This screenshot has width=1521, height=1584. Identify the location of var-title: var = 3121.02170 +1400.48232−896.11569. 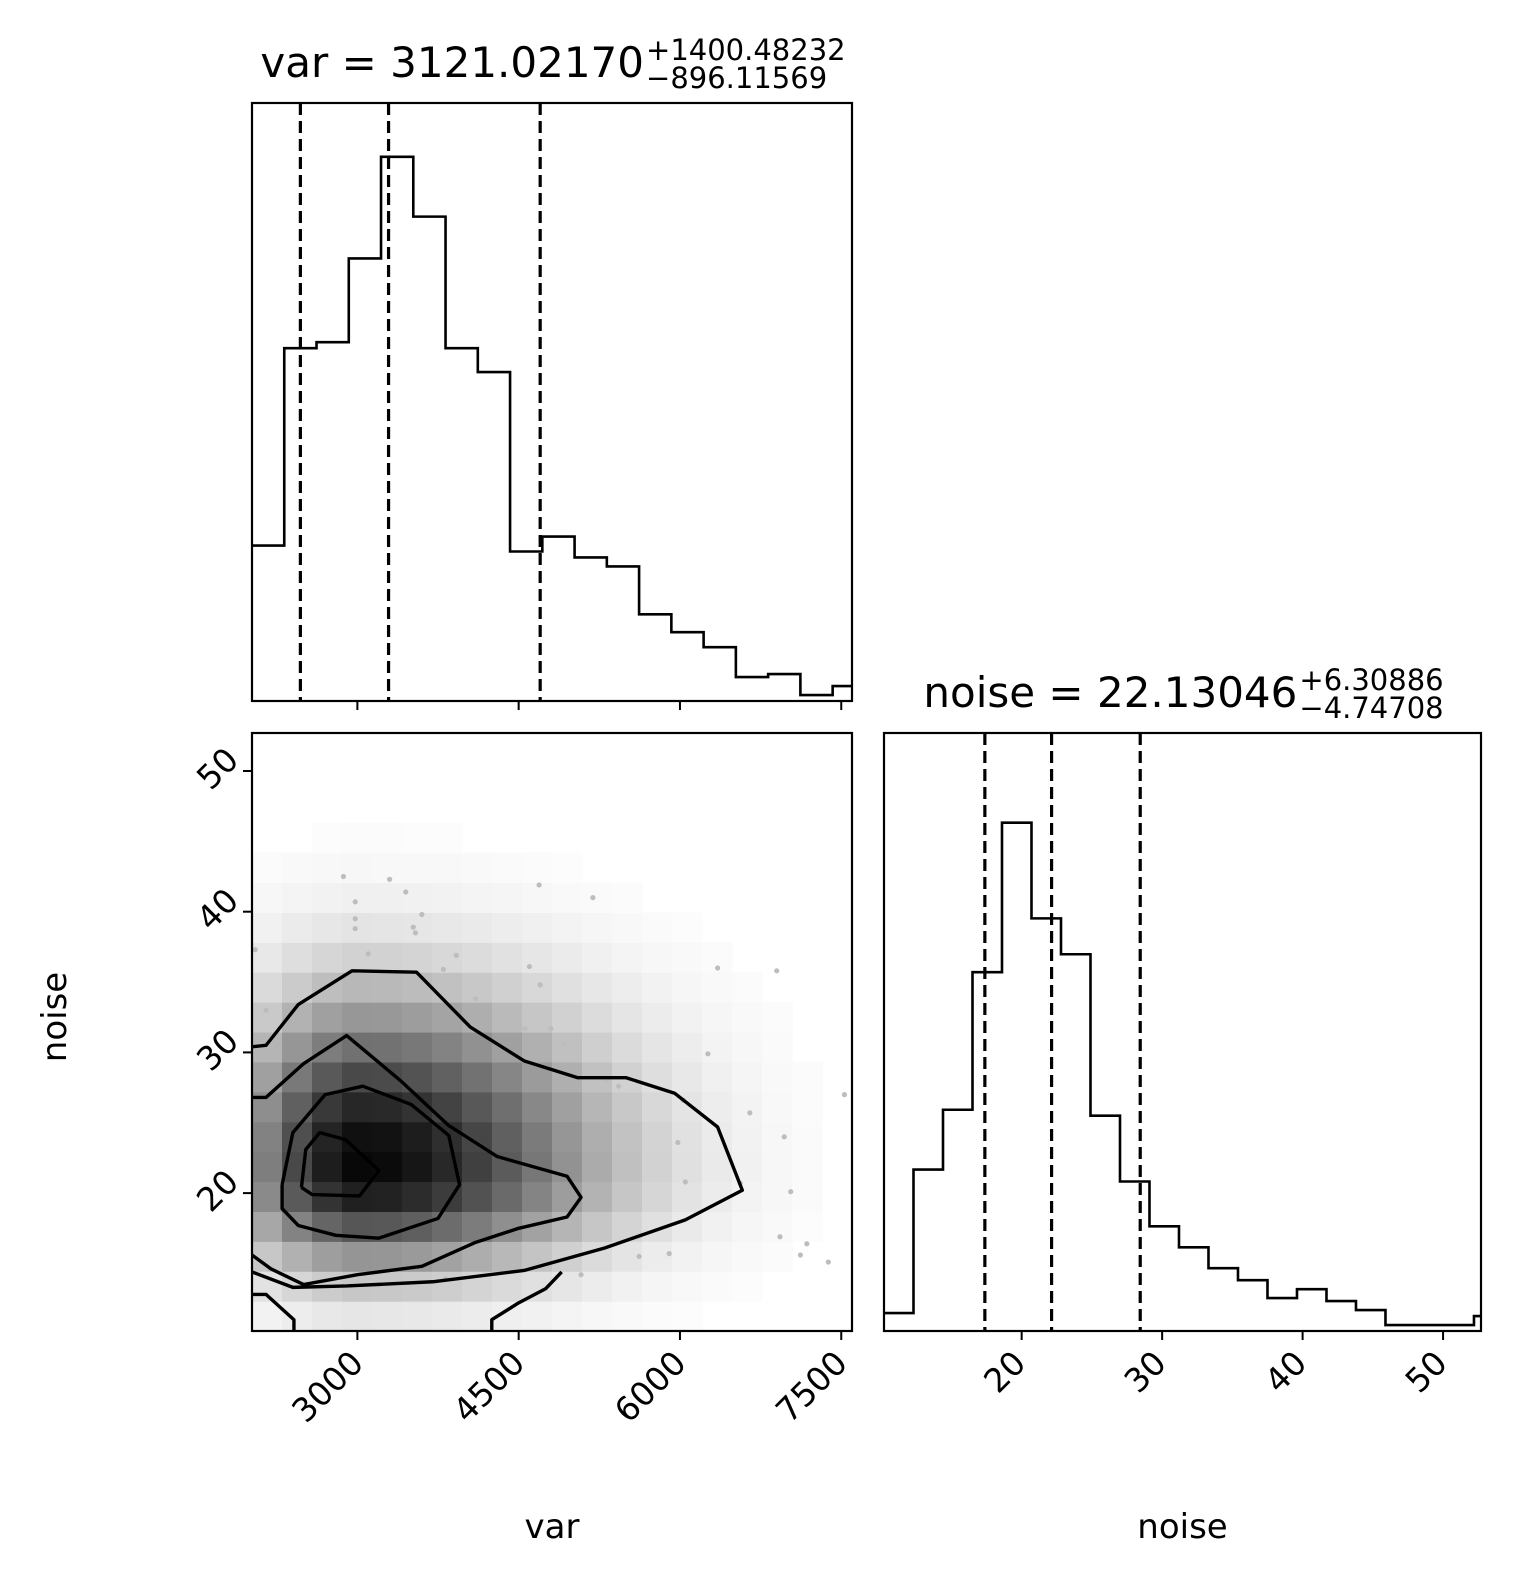
(552, 64).